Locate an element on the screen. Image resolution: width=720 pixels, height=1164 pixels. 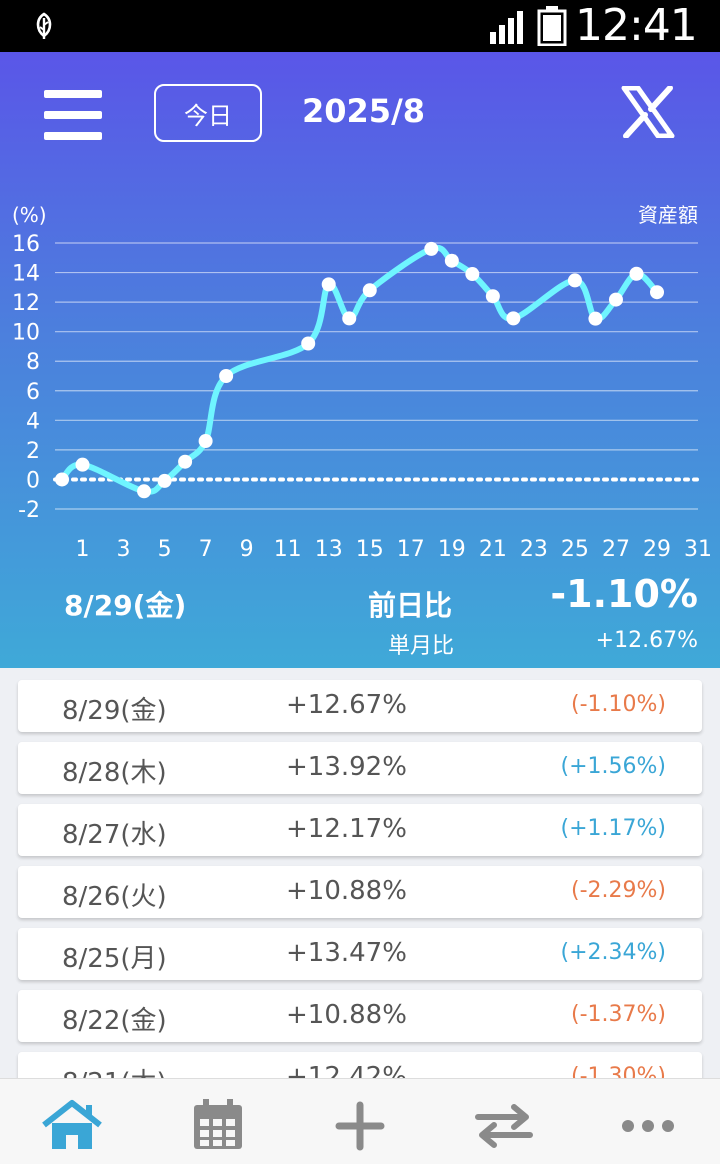
month-title: 2025/8 is located at coordinates (364, 111).